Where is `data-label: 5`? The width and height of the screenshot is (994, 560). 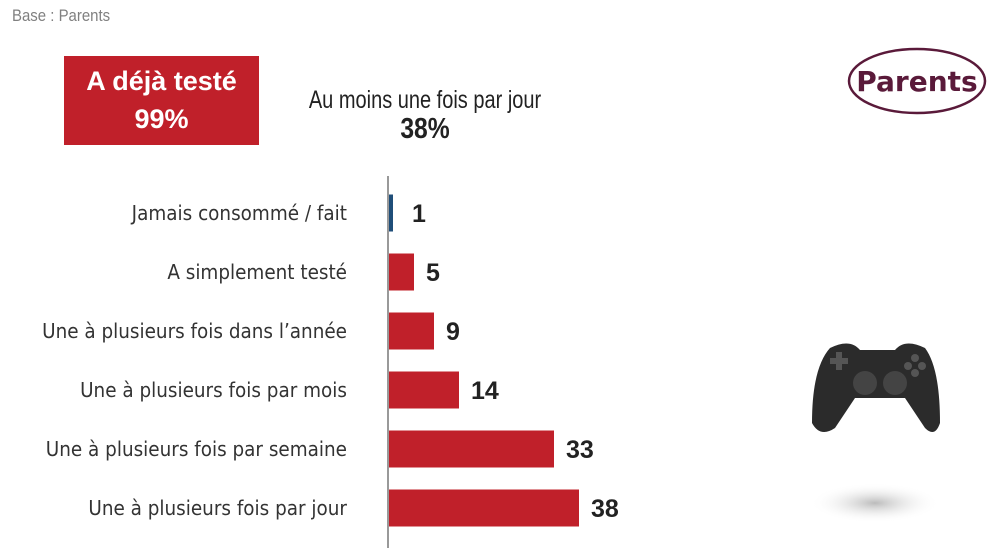
data-label: 5 is located at coordinates (433, 273).